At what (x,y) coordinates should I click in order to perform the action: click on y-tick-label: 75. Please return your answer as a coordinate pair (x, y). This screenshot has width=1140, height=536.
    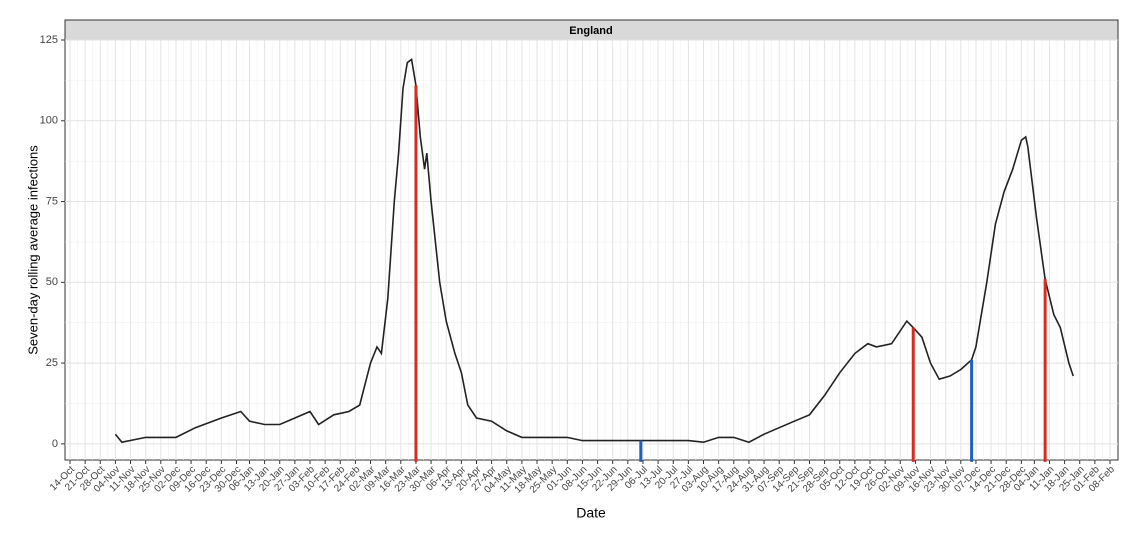
    Looking at the image, I should click on (52, 201).